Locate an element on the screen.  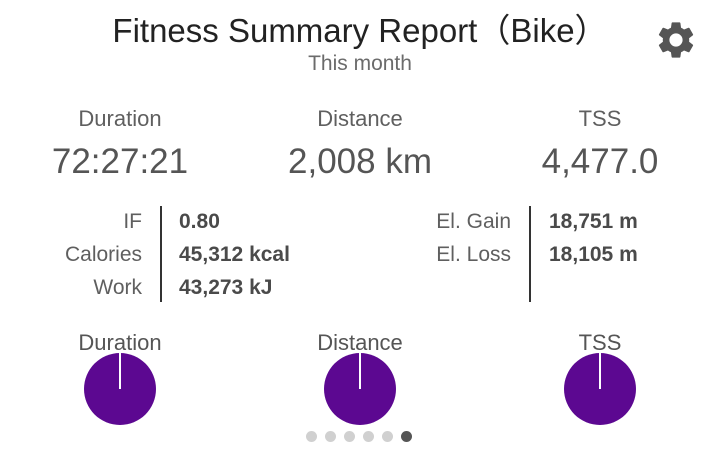
detail-value: 45,312 kcal is located at coordinates (234, 254).